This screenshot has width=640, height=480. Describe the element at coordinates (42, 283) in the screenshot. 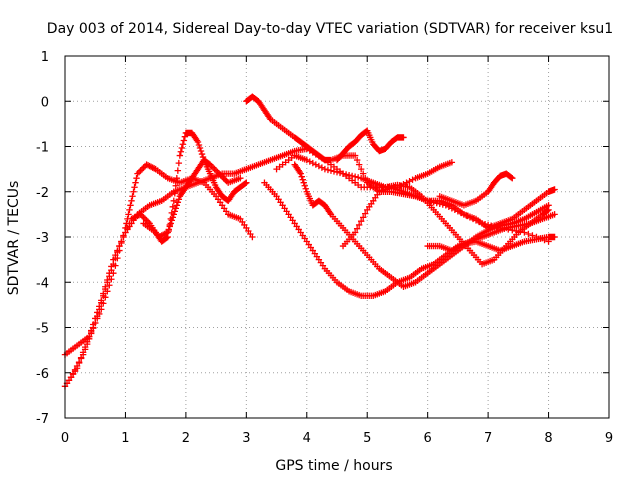

I see `y-tick-label: -4` at that location.